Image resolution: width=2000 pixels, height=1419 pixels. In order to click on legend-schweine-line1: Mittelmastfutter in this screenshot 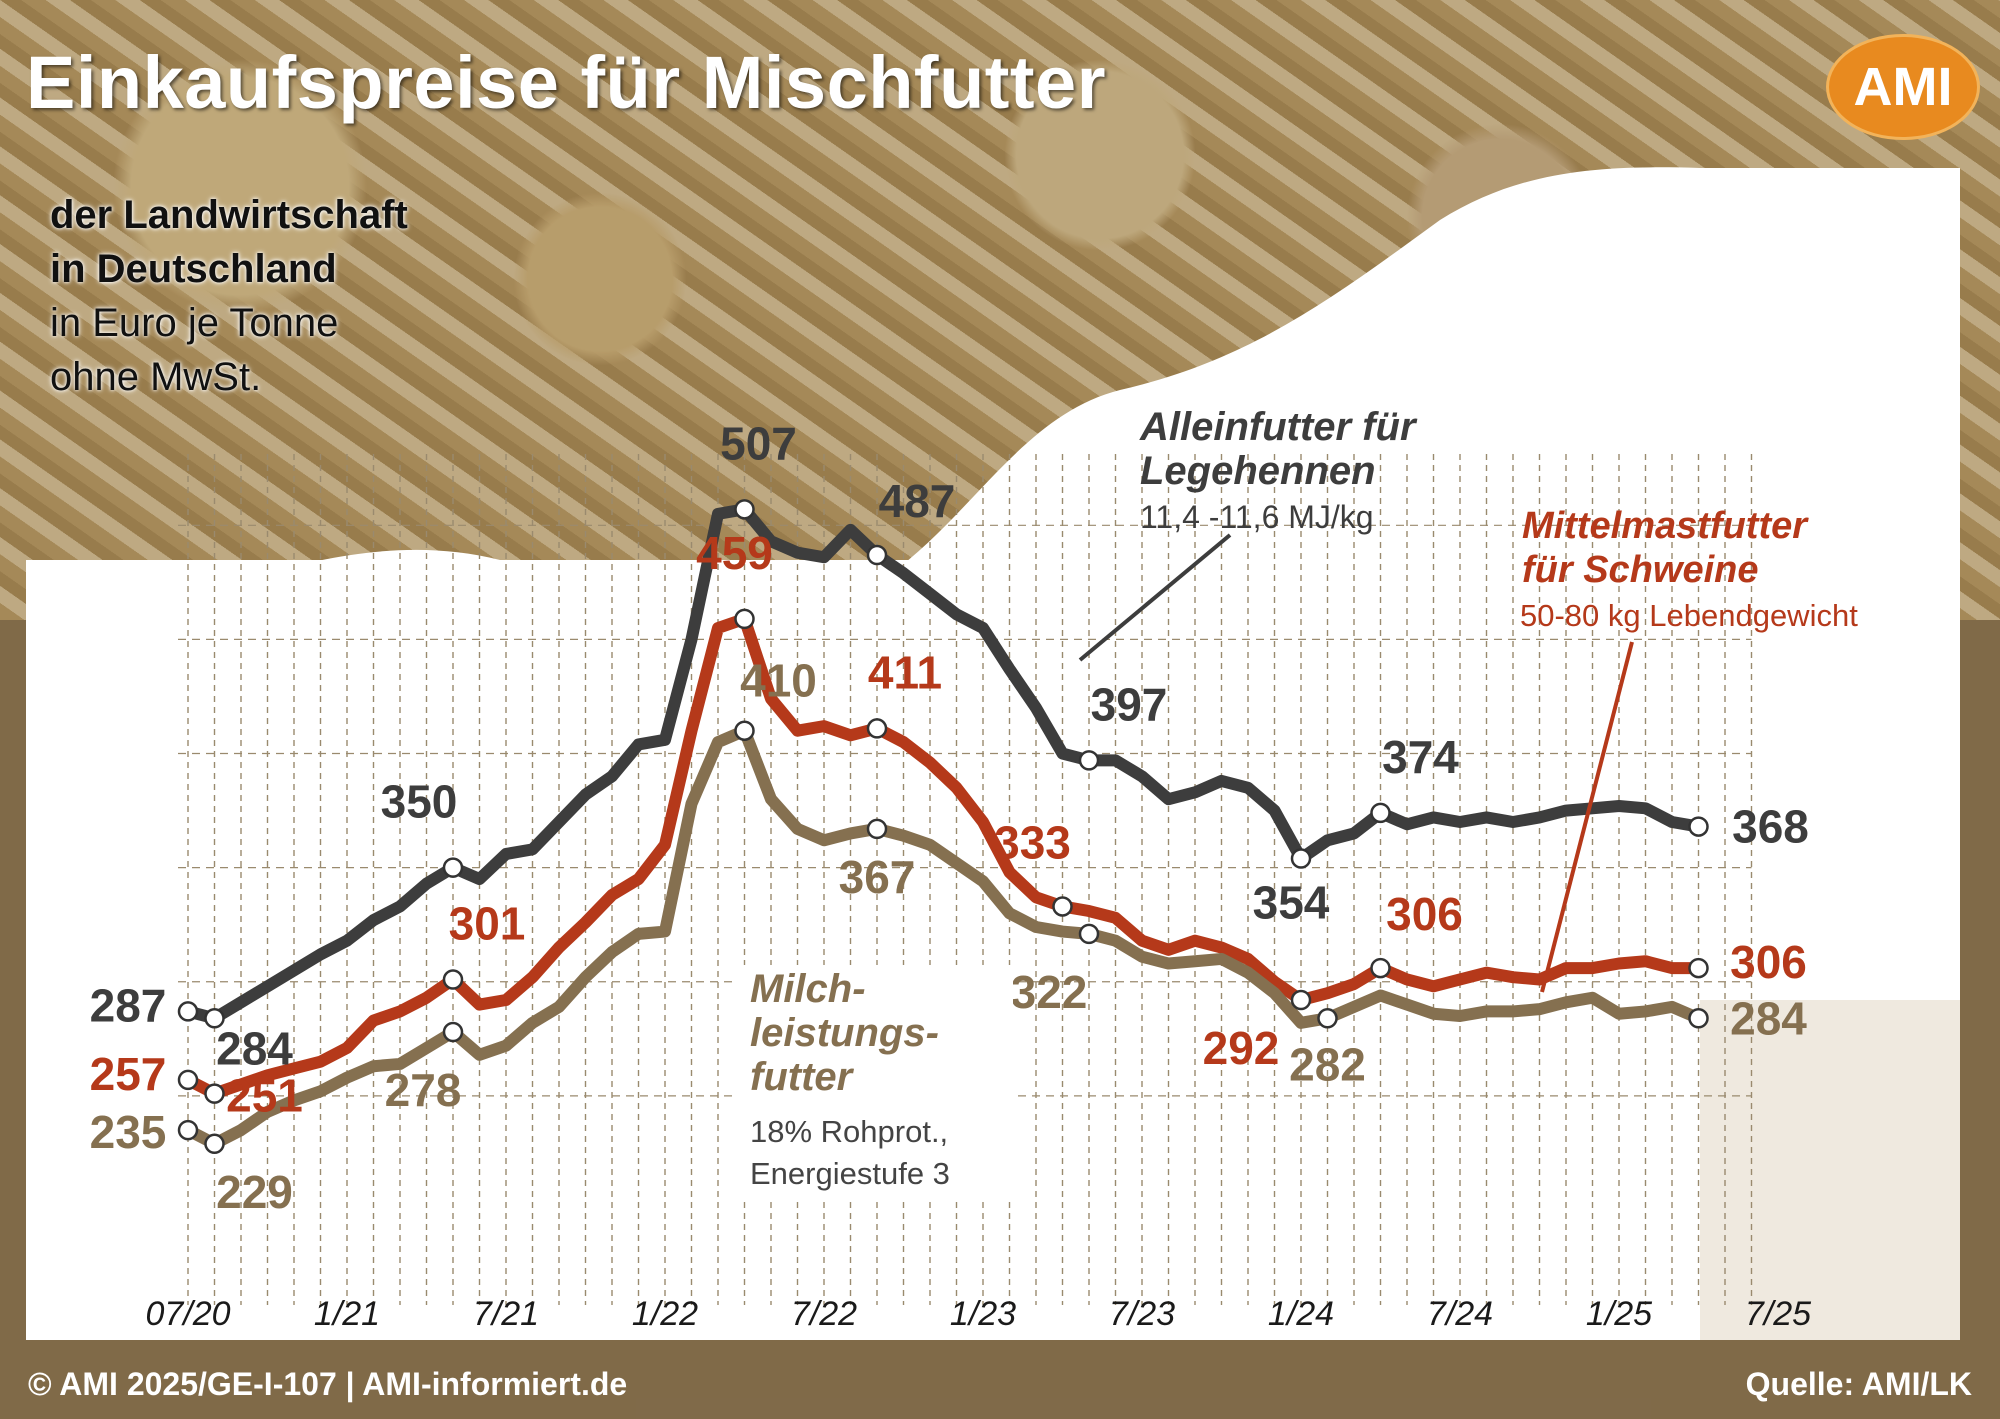, I will do `click(1665, 526)`.